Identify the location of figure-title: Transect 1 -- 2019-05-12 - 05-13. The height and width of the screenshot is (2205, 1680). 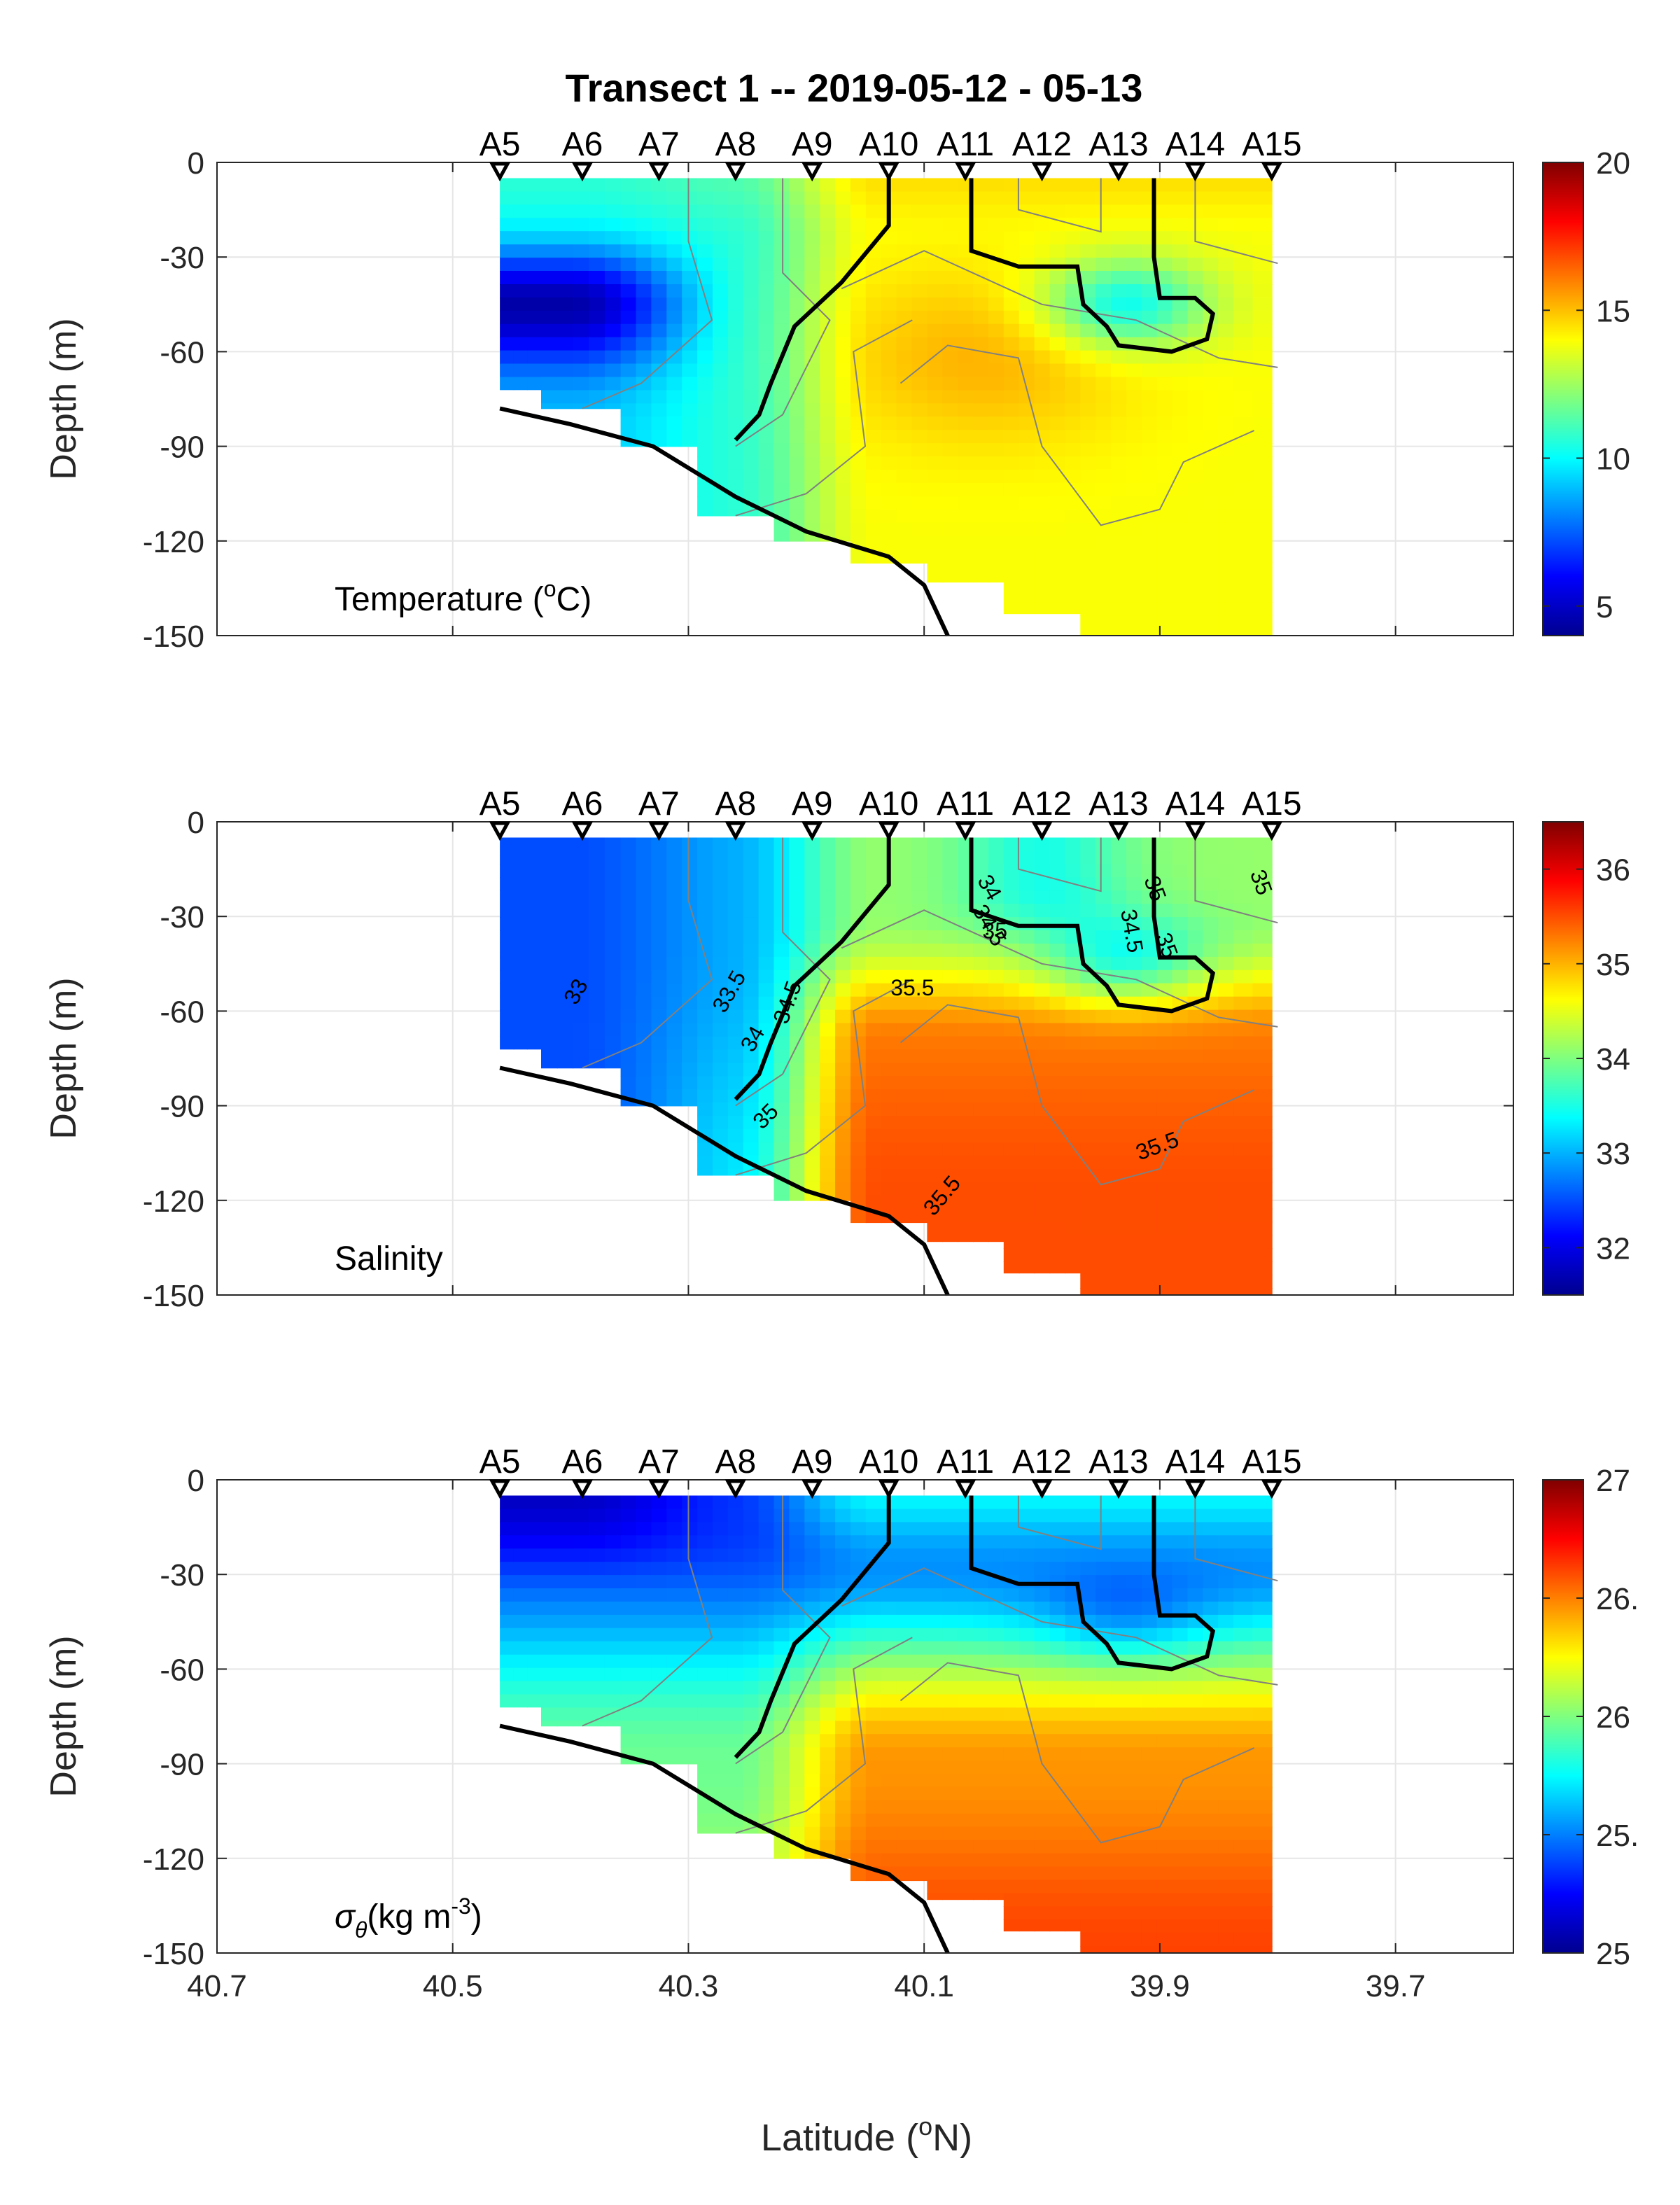
(854, 88).